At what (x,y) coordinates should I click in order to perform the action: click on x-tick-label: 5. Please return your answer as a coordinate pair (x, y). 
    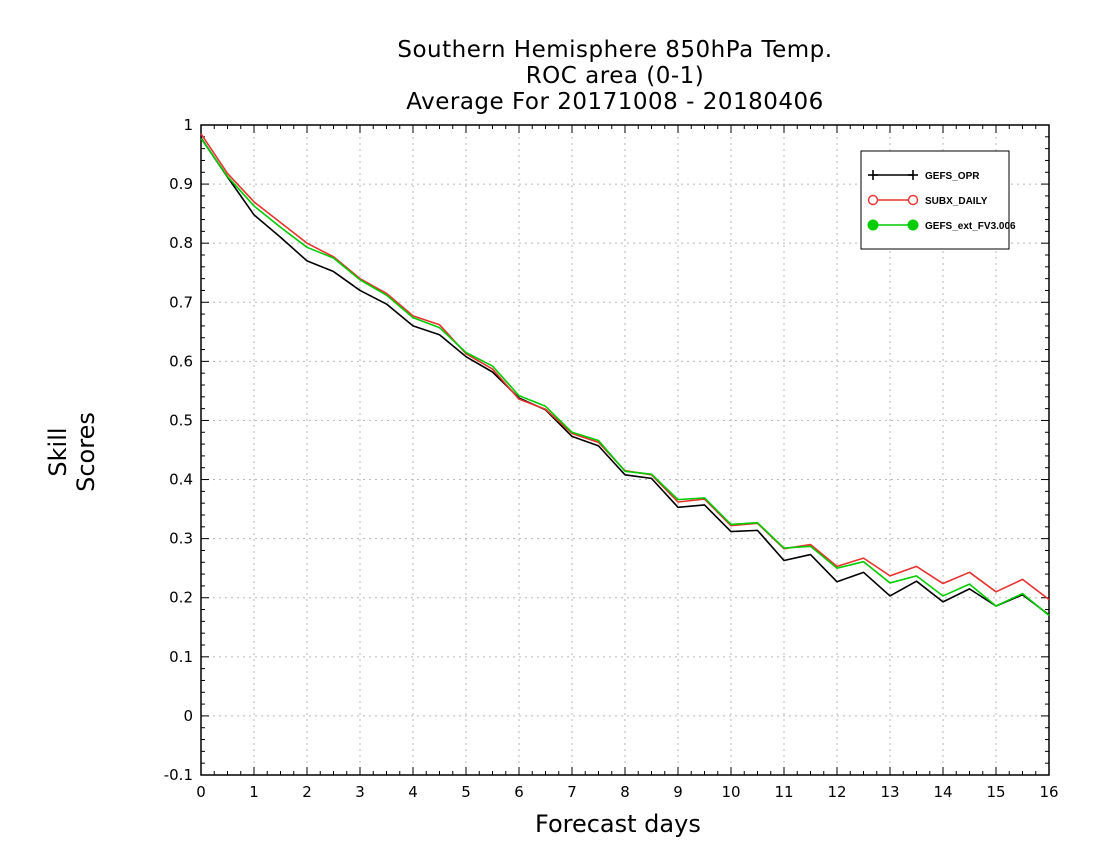
    Looking at the image, I should click on (466, 792).